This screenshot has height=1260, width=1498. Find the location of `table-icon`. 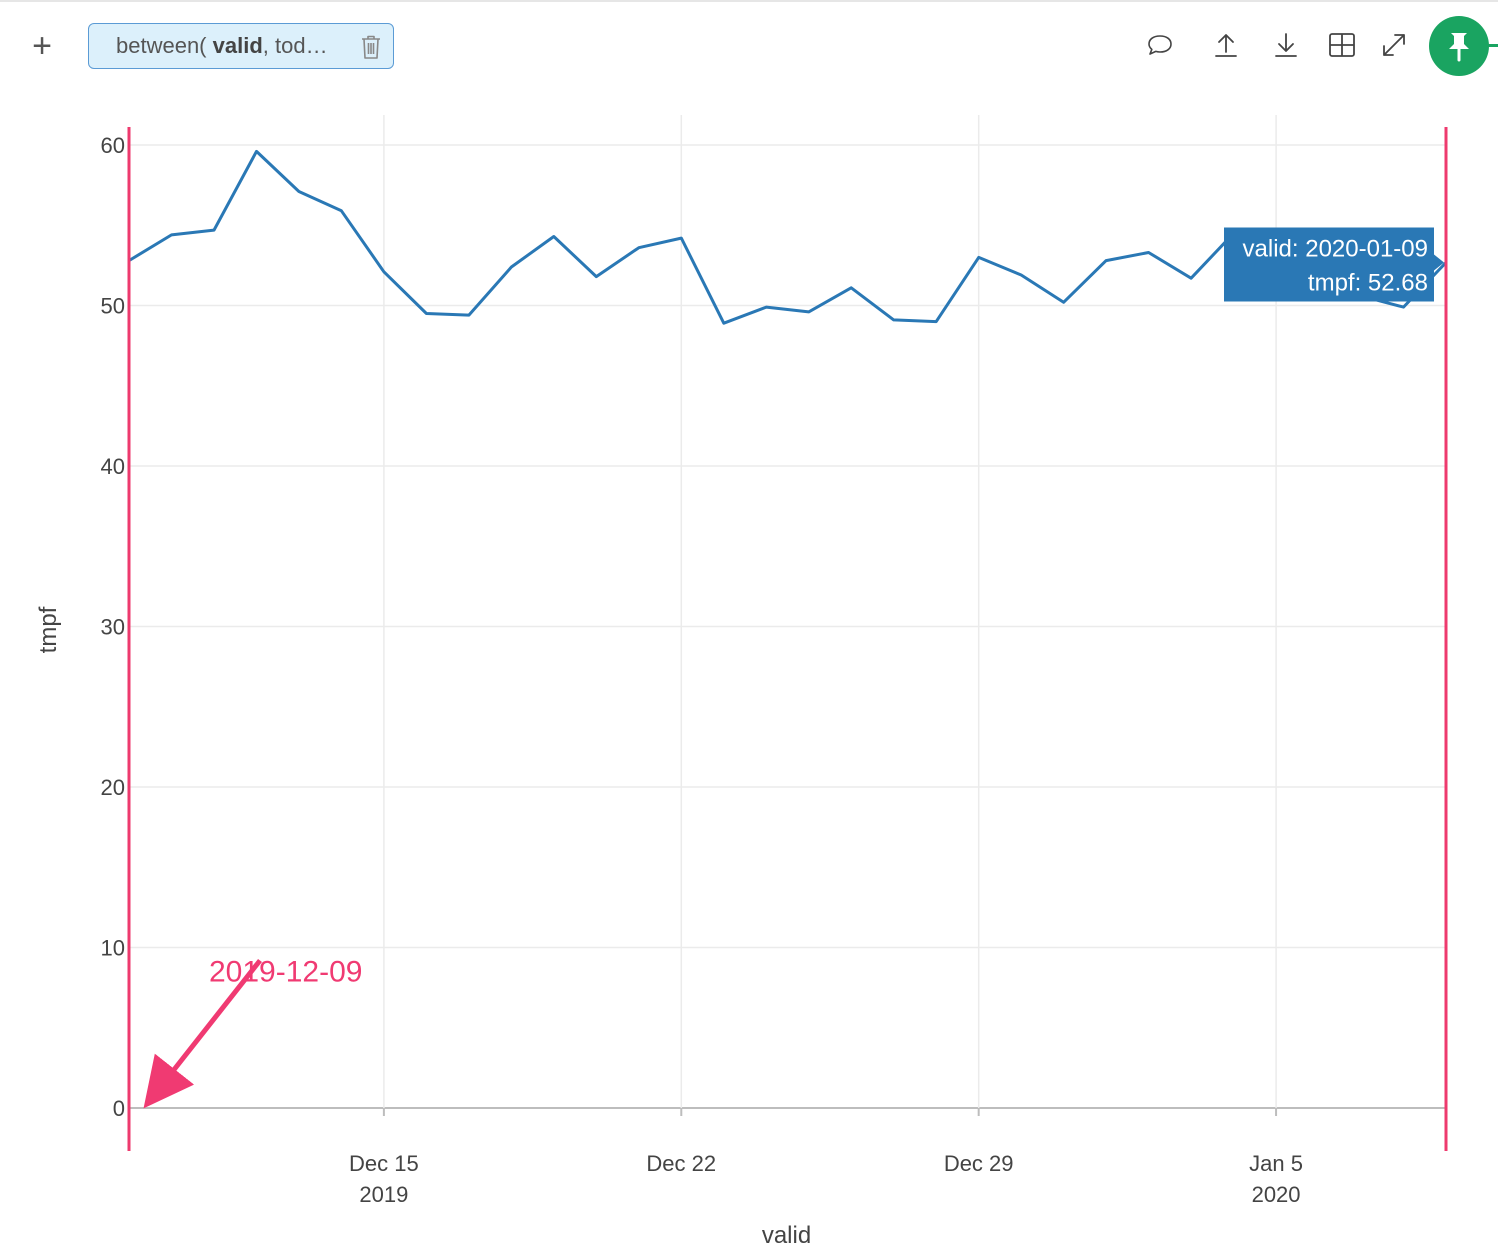

table-icon is located at coordinates (1342, 45).